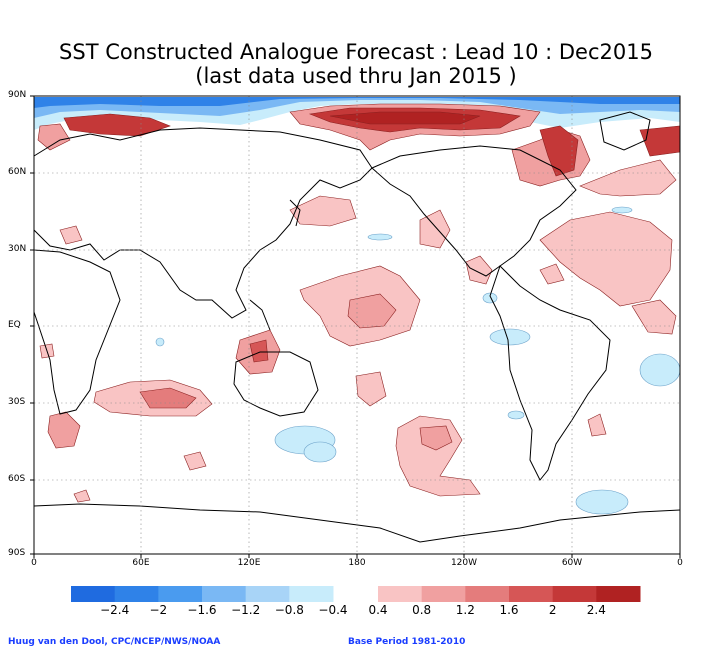 This screenshot has width=712, height=650. I want to click on colorbar-label: −1.6, so click(202, 610).